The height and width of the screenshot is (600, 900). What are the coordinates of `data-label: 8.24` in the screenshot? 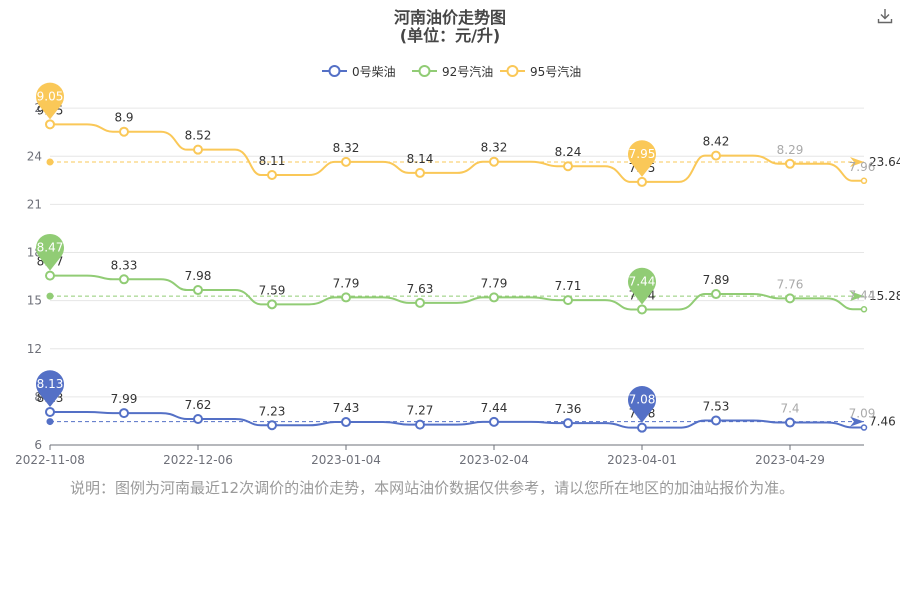 It's located at (568, 152).